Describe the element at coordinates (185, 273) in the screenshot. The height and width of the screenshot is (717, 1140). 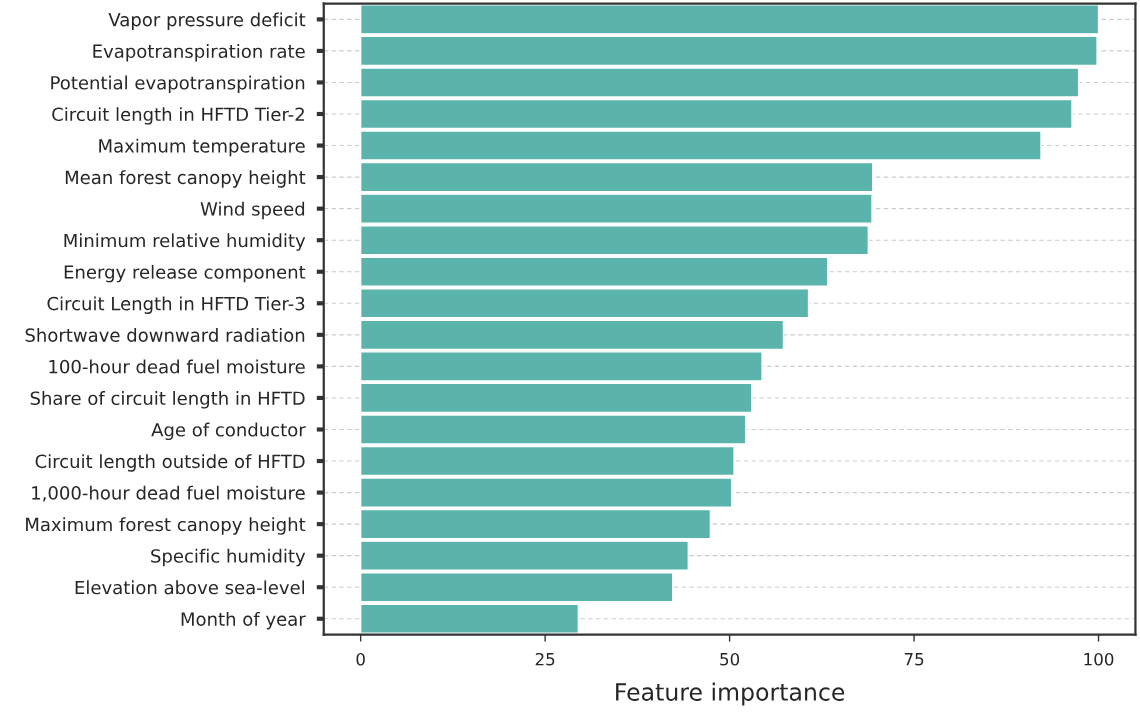
I see `y-tick-label: Energy release component` at that location.